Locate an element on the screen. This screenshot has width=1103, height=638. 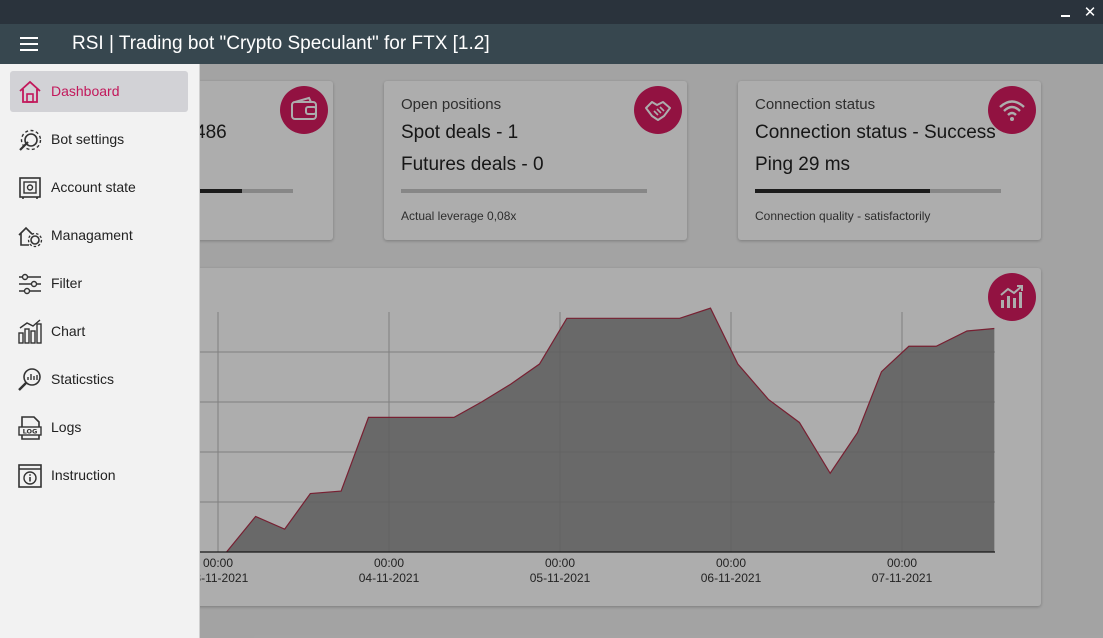
wallet-icon is located at coordinates (304, 110).